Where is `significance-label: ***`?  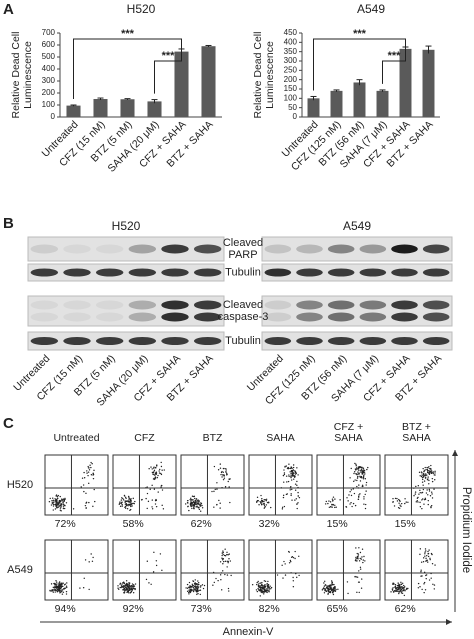
significance-label: *** is located at coordinates (169, 56).